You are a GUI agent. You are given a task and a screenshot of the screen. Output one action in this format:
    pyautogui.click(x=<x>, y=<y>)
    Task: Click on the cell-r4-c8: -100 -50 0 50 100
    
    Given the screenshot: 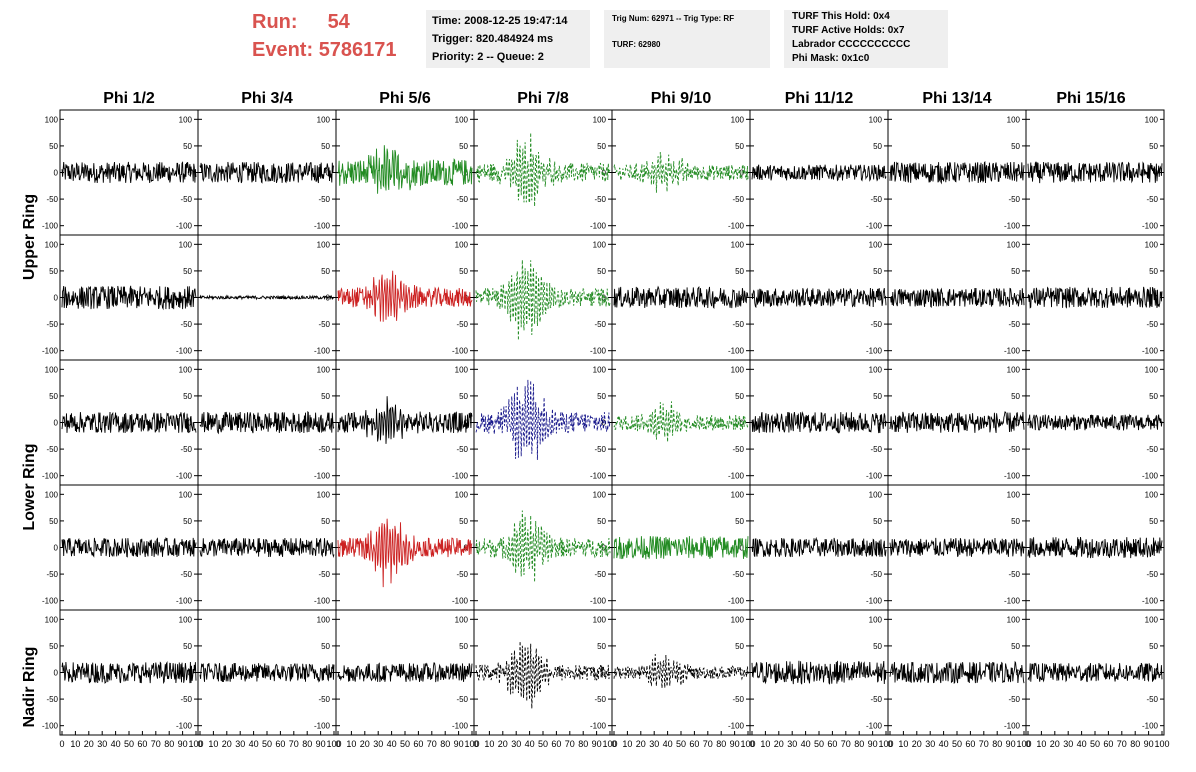 What is the action you would take?
    pyautogui.click(x=1095, y=547)
    